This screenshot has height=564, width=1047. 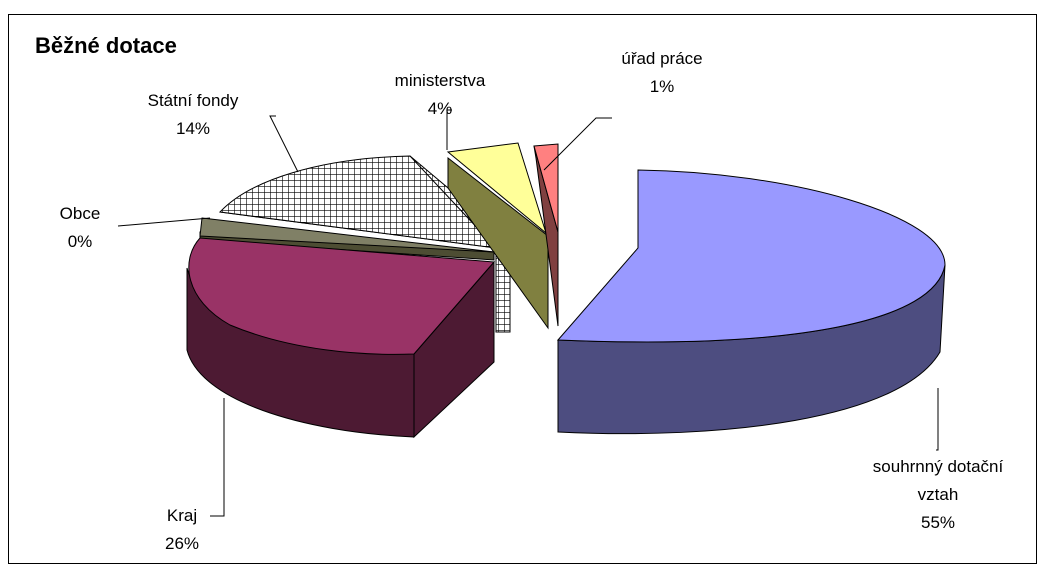 What do you see at coordinates (937, 419) in the screenshot?
I see `leader-souhrnny` at bounding box center [937, 419].